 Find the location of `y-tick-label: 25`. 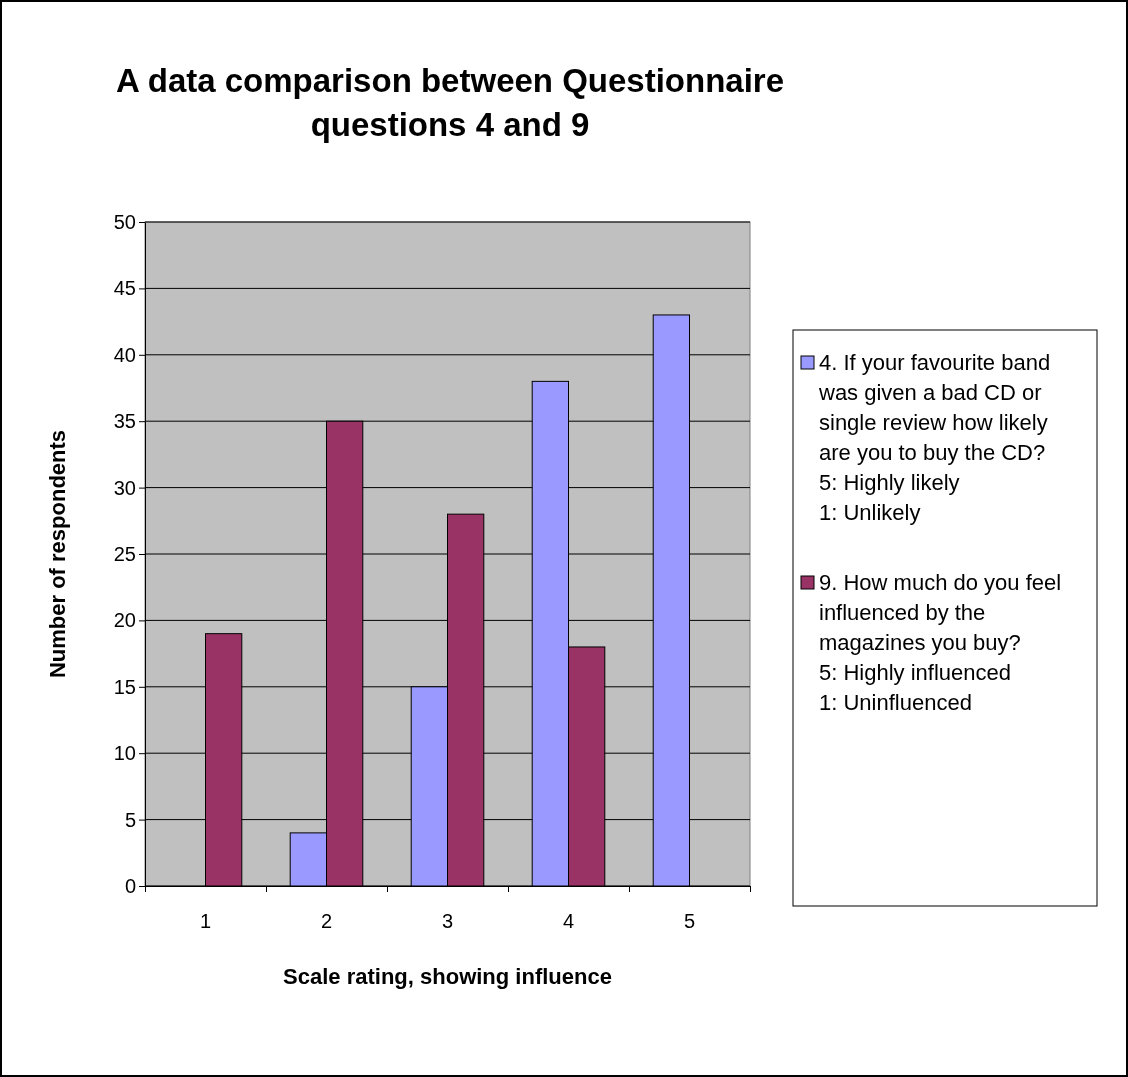

y-tick-label: 25 is located at coordinates (124, 553).